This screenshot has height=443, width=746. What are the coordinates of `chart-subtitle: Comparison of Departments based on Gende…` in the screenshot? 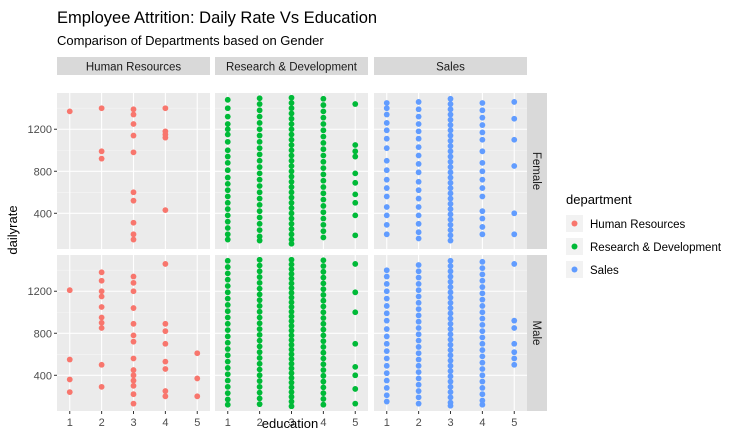 It's located at (190, 40).